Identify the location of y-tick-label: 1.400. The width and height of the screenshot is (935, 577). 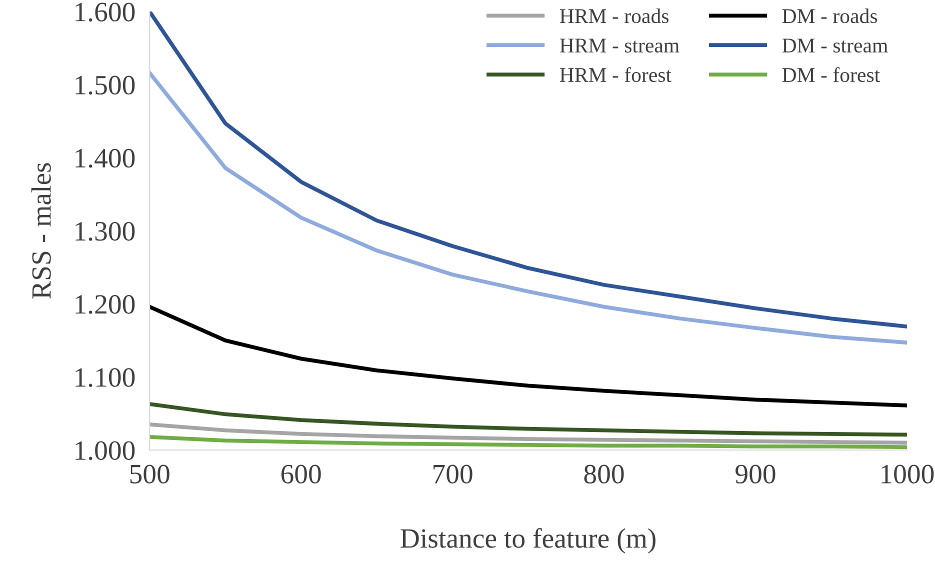
(105, 158).